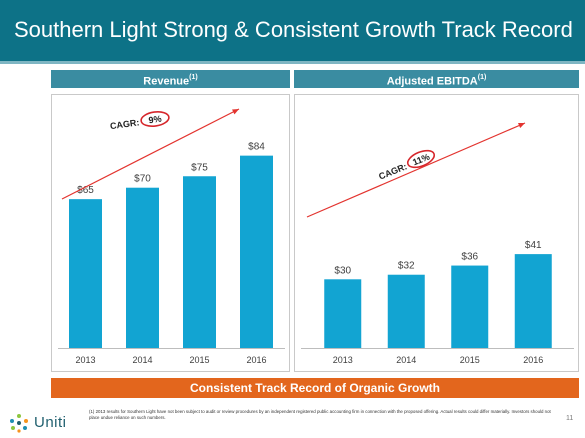  What do you see at coordinates (142, 360) in the screenshot?
I see `revenue-tick-label: 2014` at bounding box center [142, 360].